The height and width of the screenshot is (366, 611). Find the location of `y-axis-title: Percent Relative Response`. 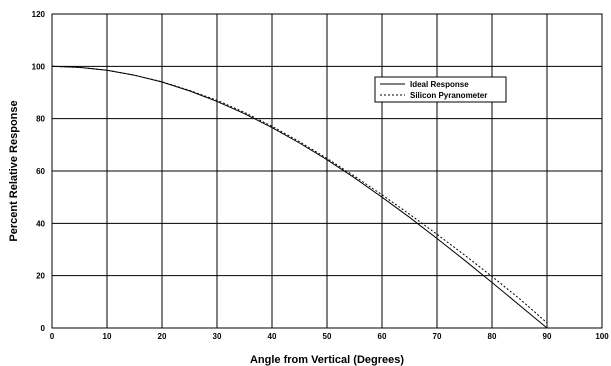

y-axis-title: Percent Relative Response is located at coordinates (14, 170).